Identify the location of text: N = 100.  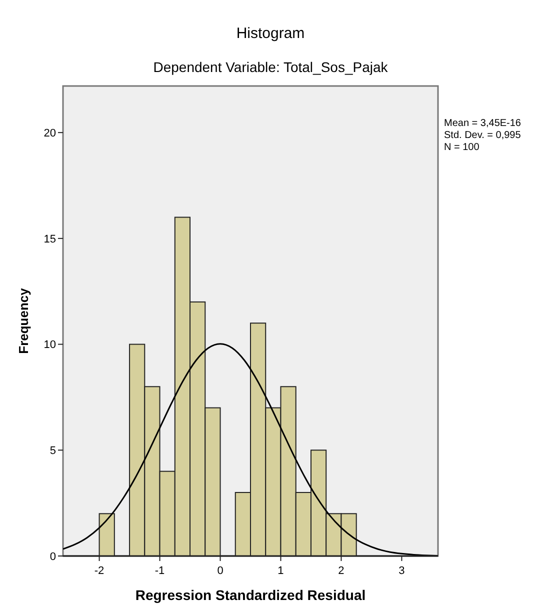
(462, 147).